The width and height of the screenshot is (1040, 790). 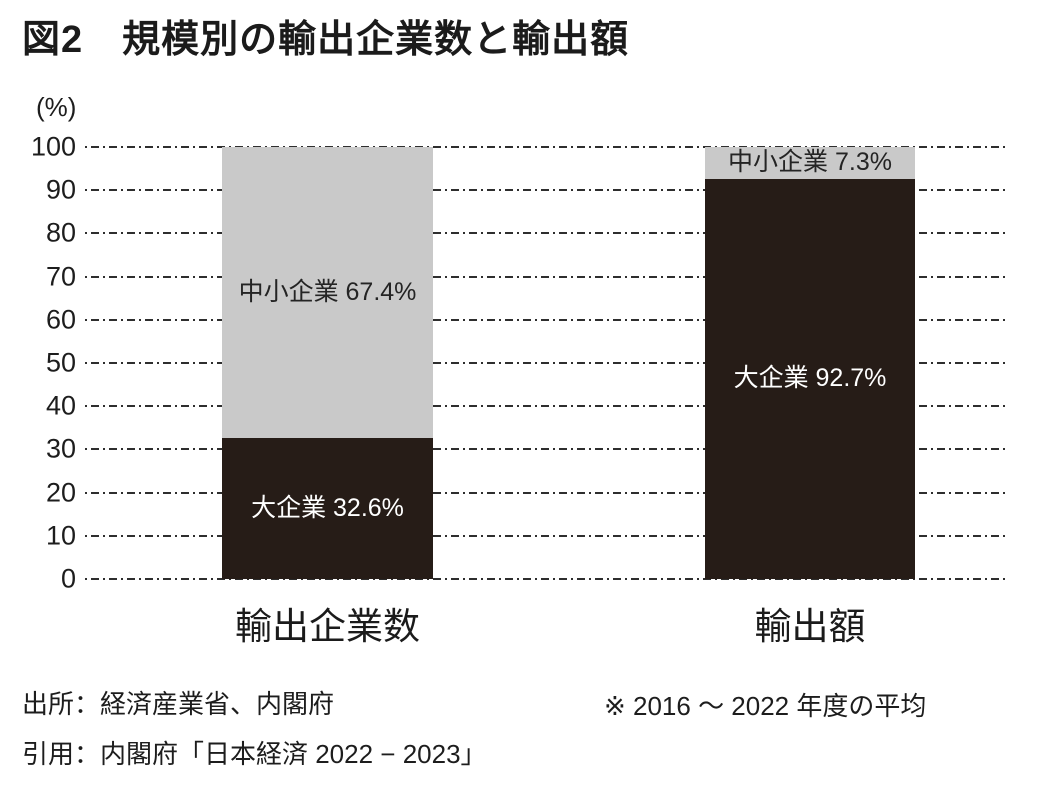 I want to click on y-tick-label-90: 90, so click(x=60, y=189).